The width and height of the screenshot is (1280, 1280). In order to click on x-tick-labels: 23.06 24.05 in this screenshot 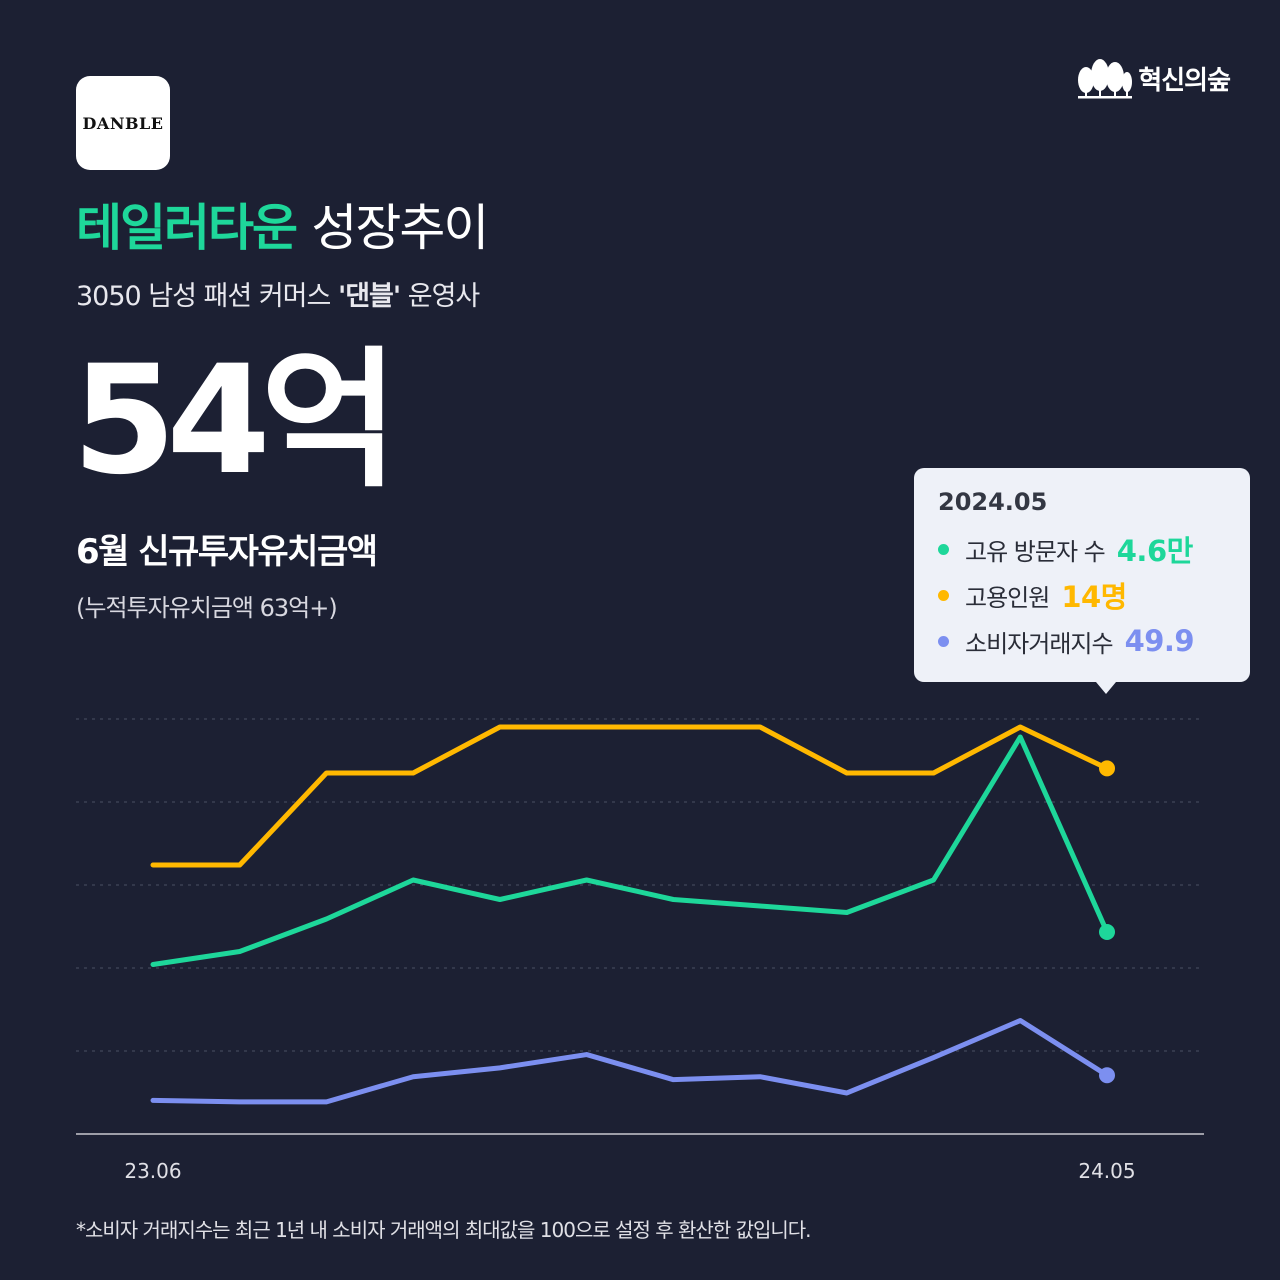, I will do `click(629, 1171)`.